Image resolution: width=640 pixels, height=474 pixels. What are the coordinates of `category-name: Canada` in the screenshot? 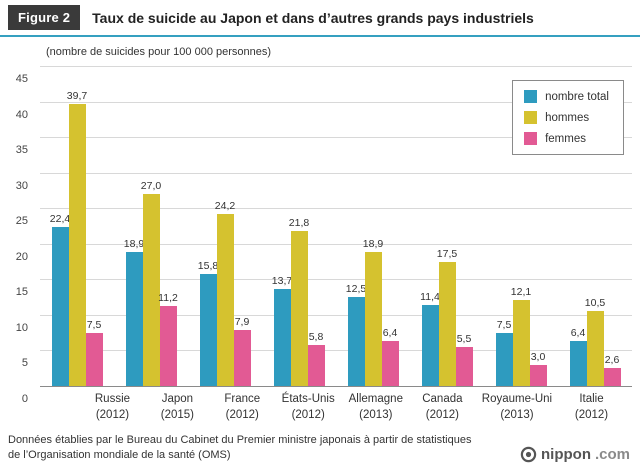 It's located at (442, 399).